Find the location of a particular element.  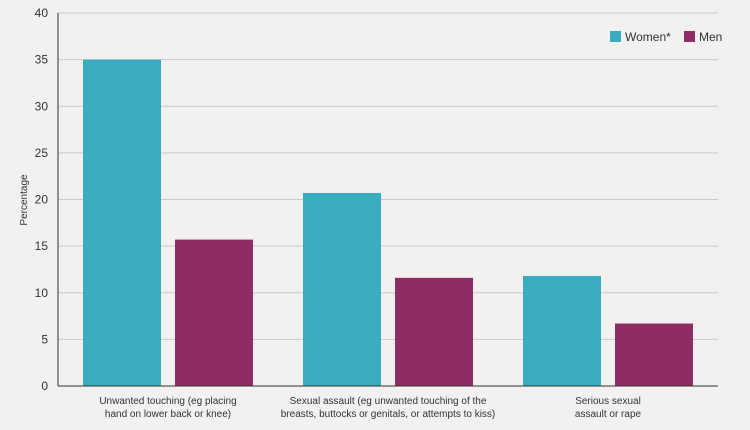

y-tick-label-25: 25 is located at coordinates (42, 153).